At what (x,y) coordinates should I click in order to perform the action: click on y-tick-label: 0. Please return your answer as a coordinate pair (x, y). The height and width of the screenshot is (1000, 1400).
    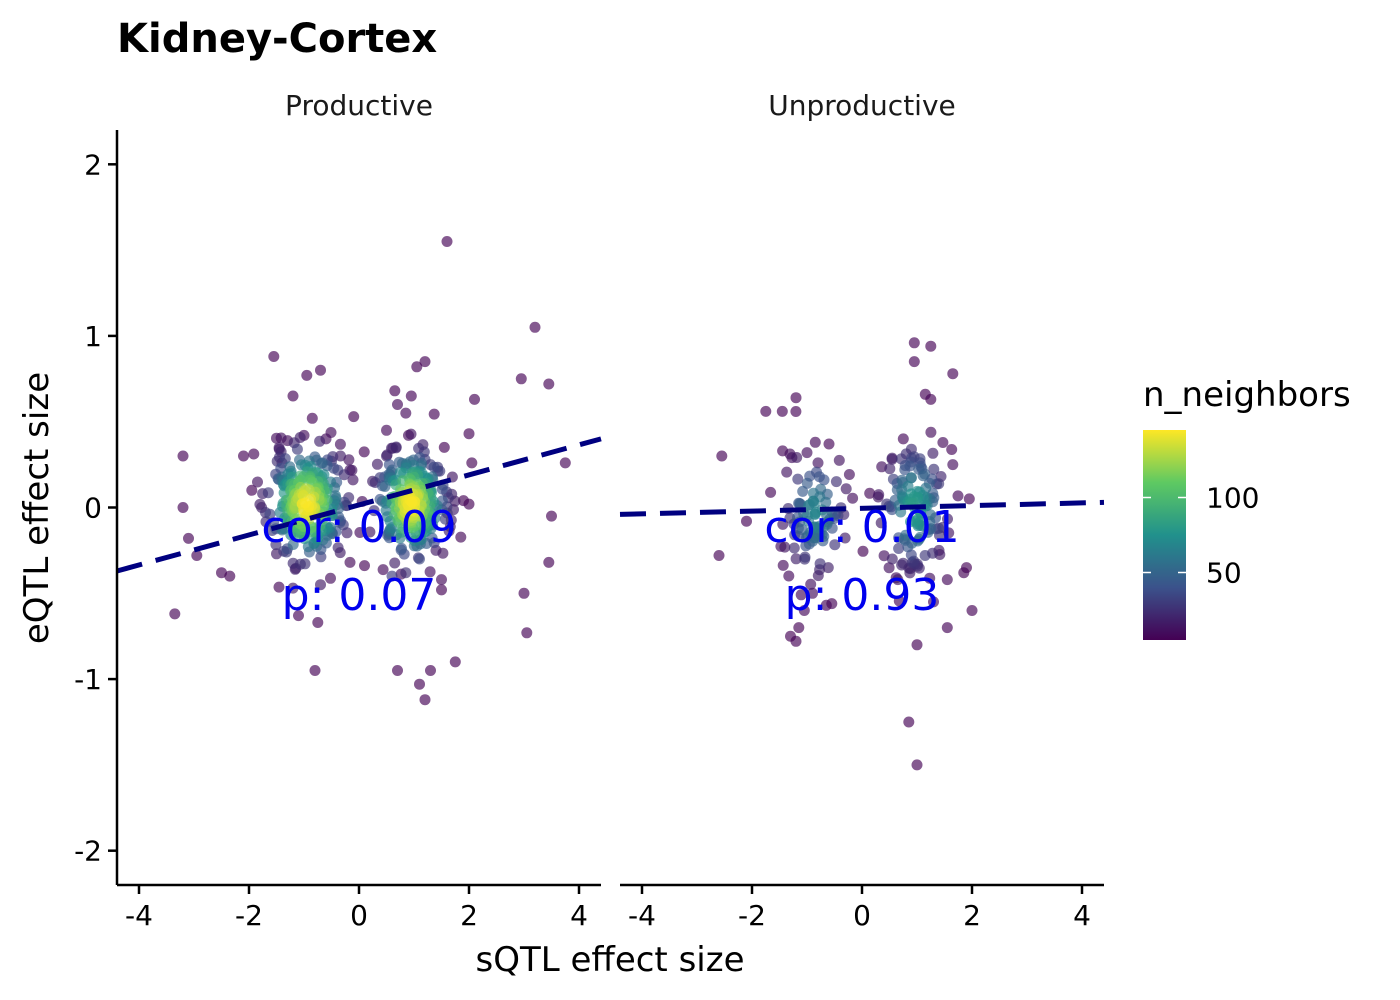
    Looking at the image, I should click on (93, 508).